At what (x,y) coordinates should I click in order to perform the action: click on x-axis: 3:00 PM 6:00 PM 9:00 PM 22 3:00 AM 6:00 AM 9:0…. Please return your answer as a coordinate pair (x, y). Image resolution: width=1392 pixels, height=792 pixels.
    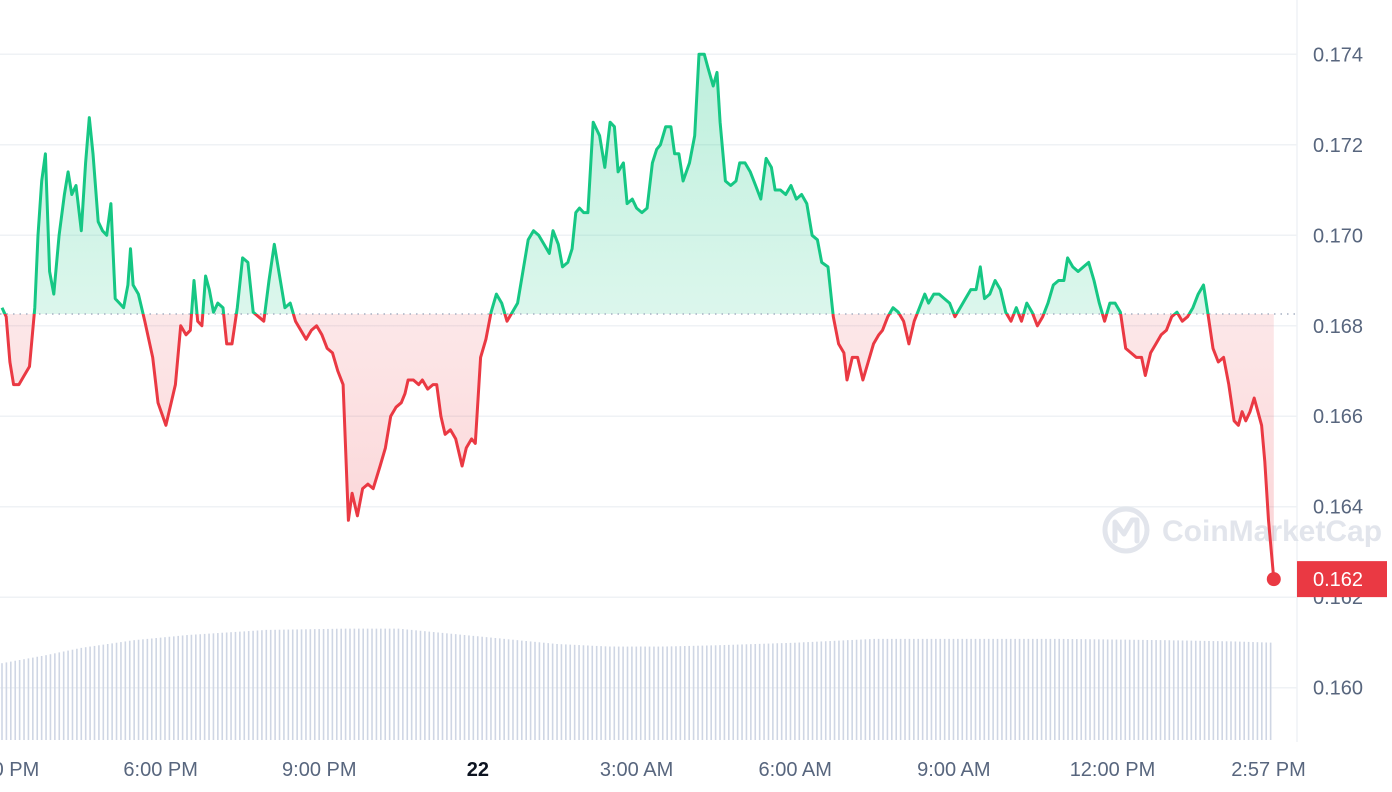
    Looking at the image, I should click on (653, 770).